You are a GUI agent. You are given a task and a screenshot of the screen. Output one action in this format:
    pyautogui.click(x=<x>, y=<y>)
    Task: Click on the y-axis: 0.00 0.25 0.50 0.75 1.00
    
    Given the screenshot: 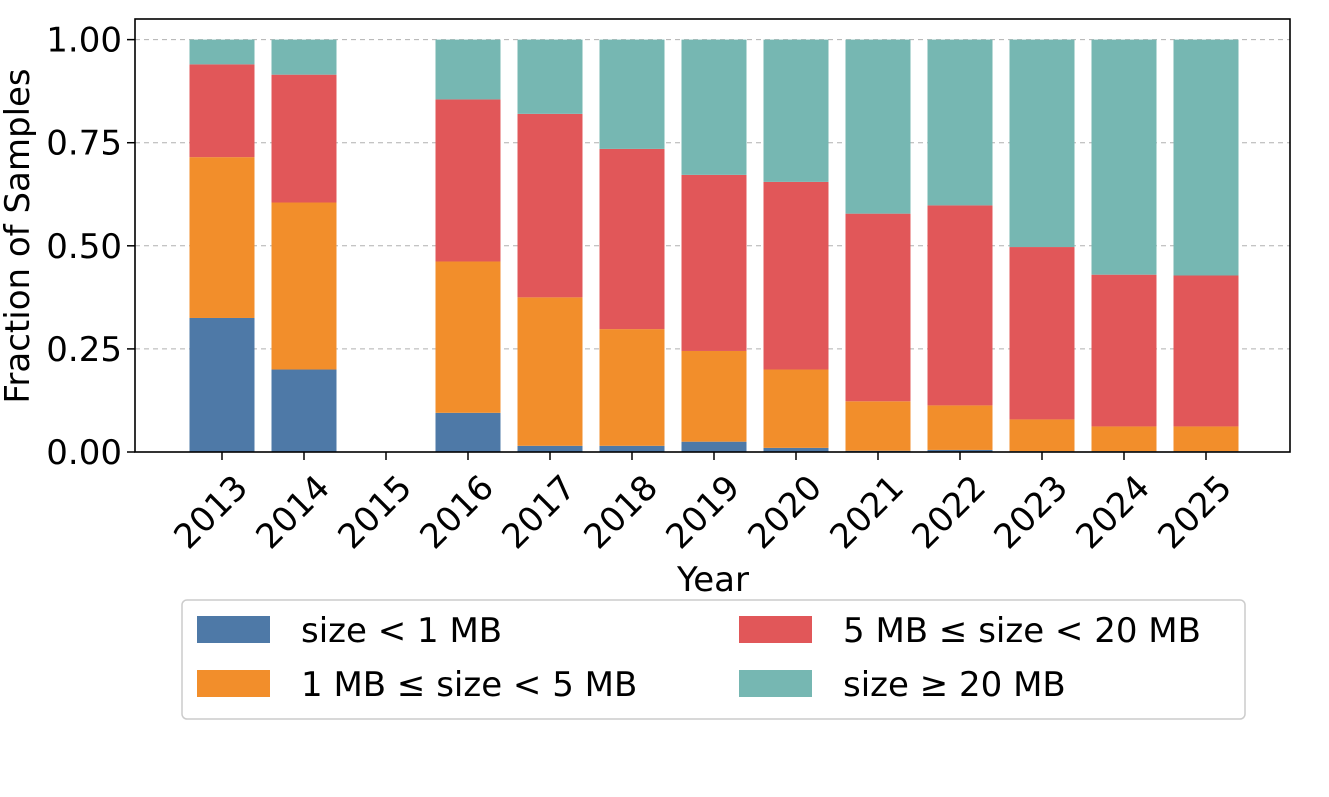 What is the action you would take?
    pyautogui.click(x=90, y=247)
    